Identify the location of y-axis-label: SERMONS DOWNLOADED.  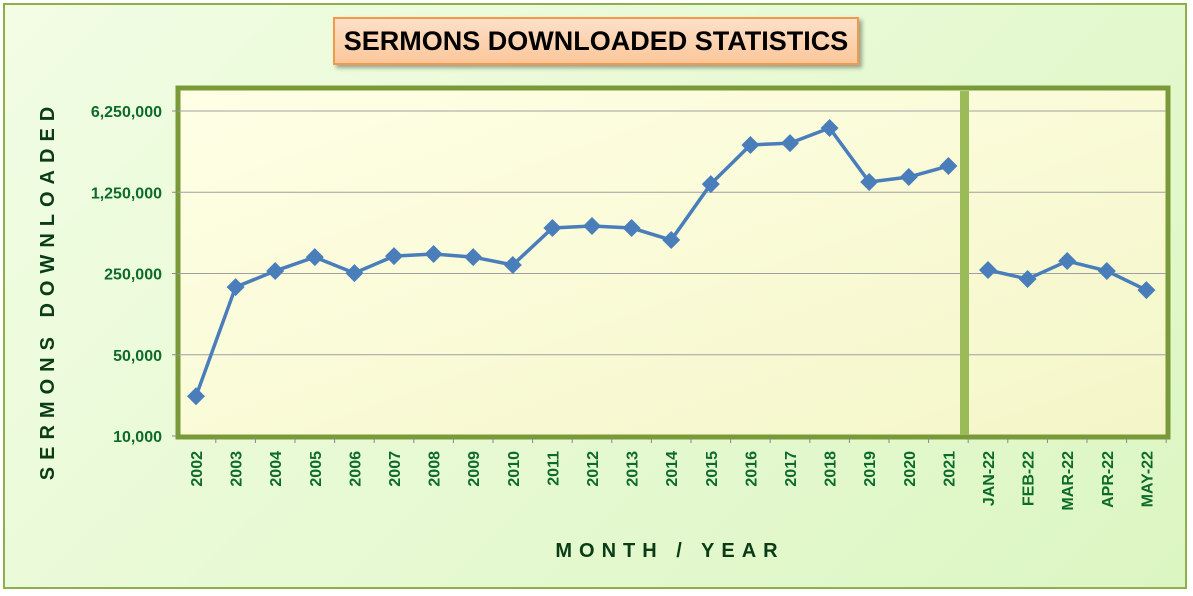
(48, 290).